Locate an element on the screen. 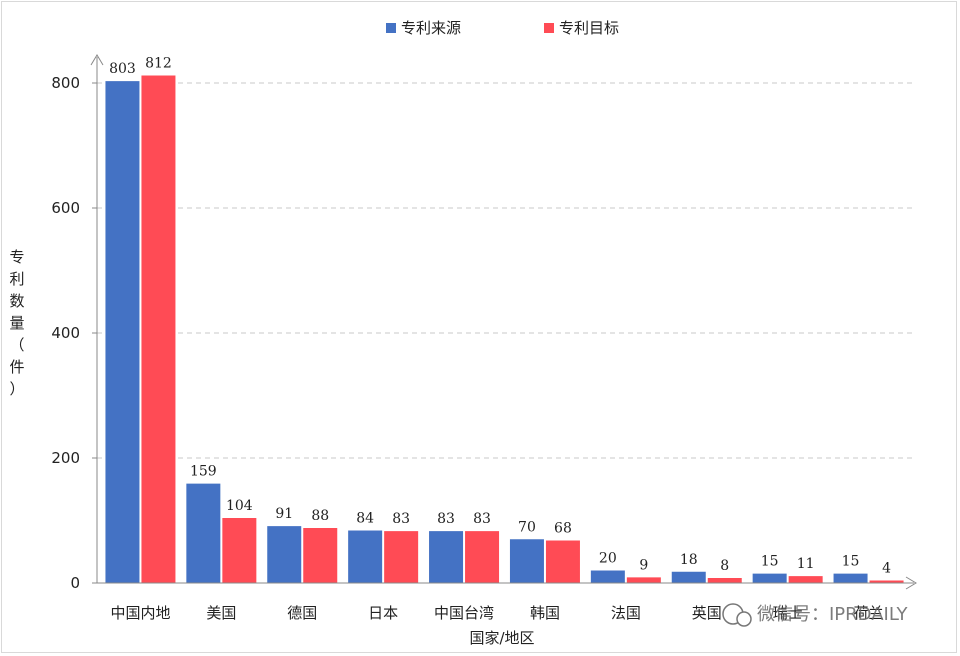 The image size is (960, 656). y-axis-arrow is located at coordinates (97, 60).